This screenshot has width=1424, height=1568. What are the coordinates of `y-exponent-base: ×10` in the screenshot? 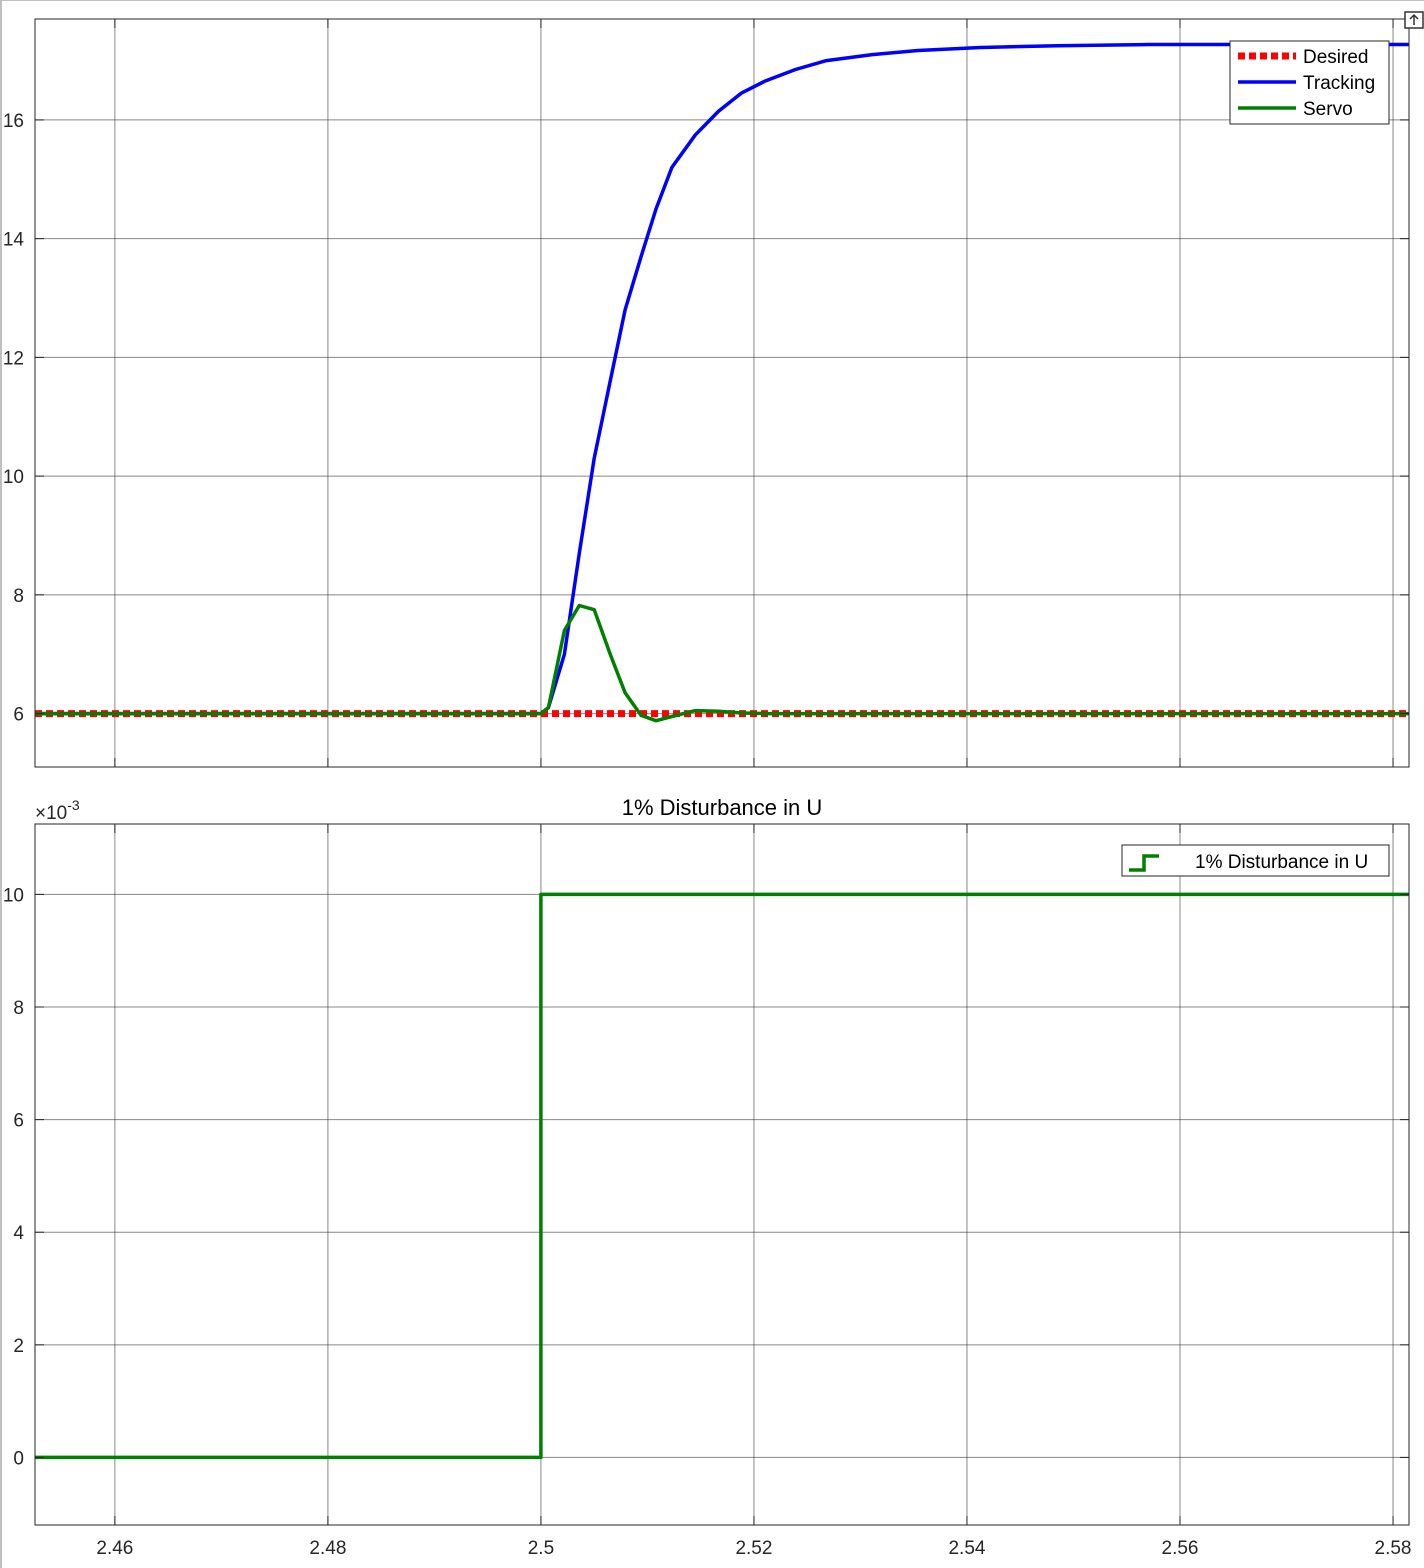 It's located at (51, 813).